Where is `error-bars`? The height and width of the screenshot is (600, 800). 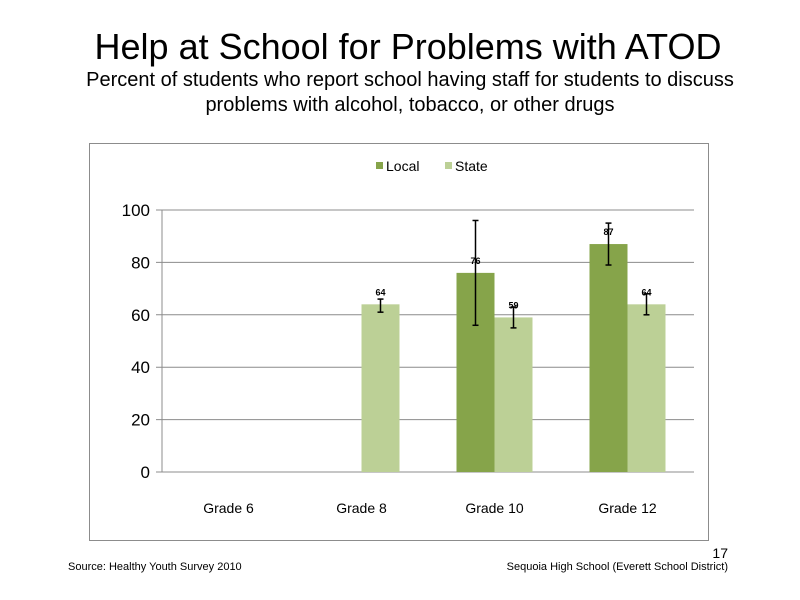
error-bars is located at coordinates (513, 274).